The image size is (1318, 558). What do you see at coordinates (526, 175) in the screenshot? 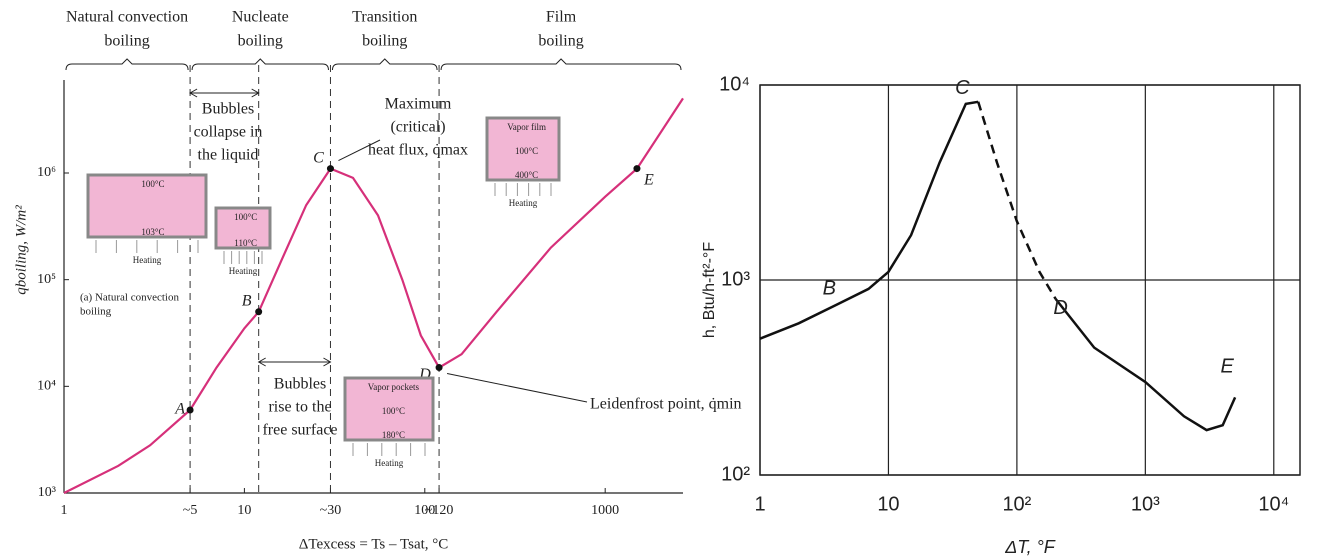
I see `inset-label: 400°C` at bounding box center [526, 175].